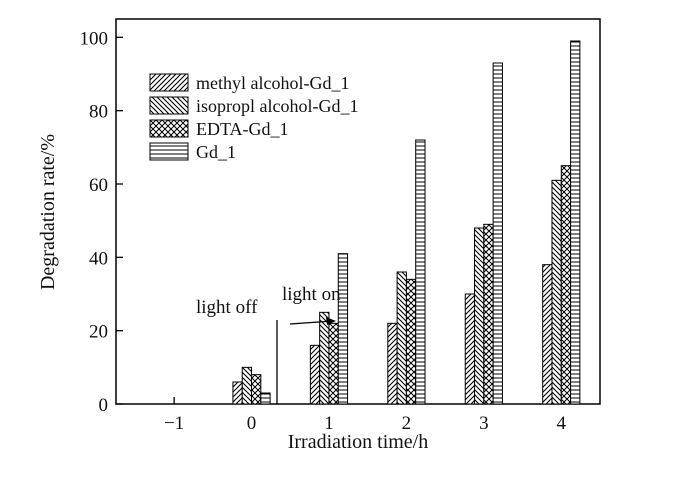 The width and height of the screenshot is (700, 481). Describe the element at coordinates (256, 389) in the screenshot. I see `bar-edta-gd-1-t0` at that location.